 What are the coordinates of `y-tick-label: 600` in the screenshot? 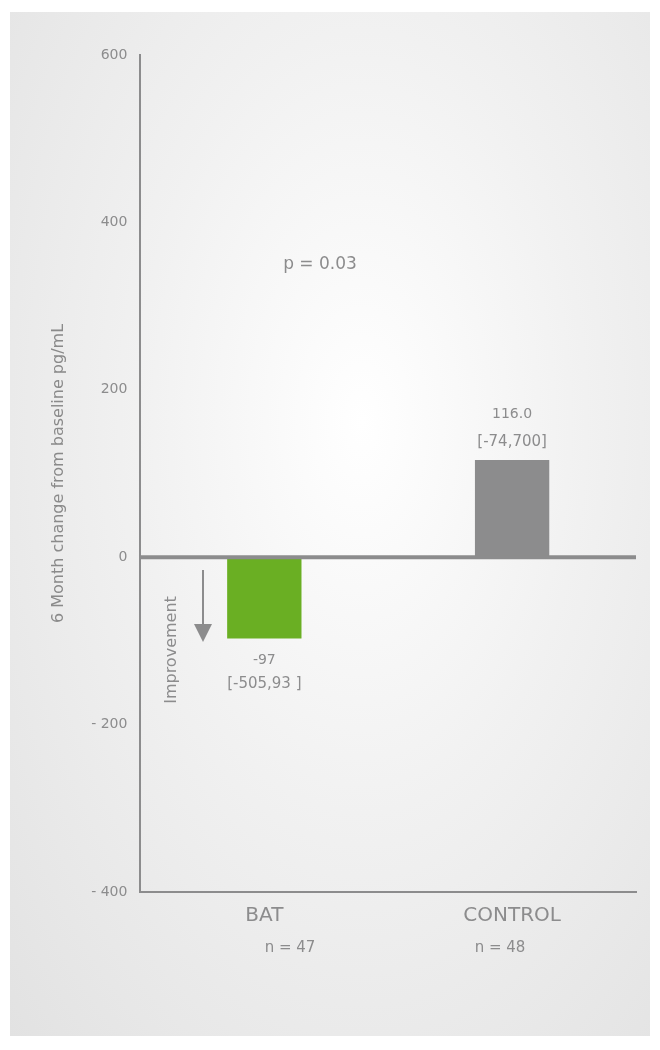 It's located at (114, 53).